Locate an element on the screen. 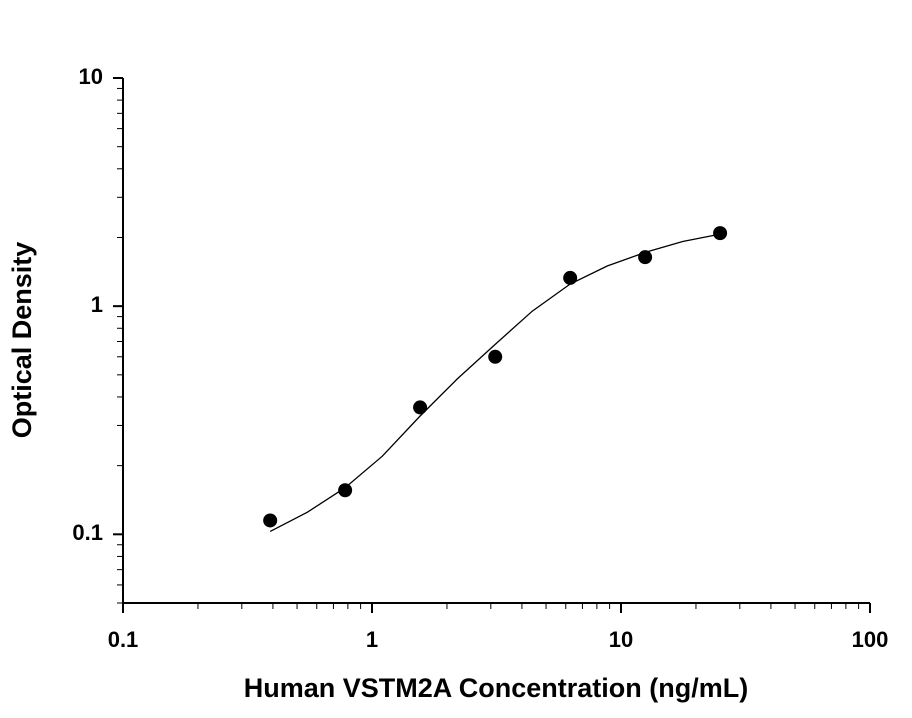 The image size is (912, 718). y-tick-label: 1 is located at coordinates (97, 304).